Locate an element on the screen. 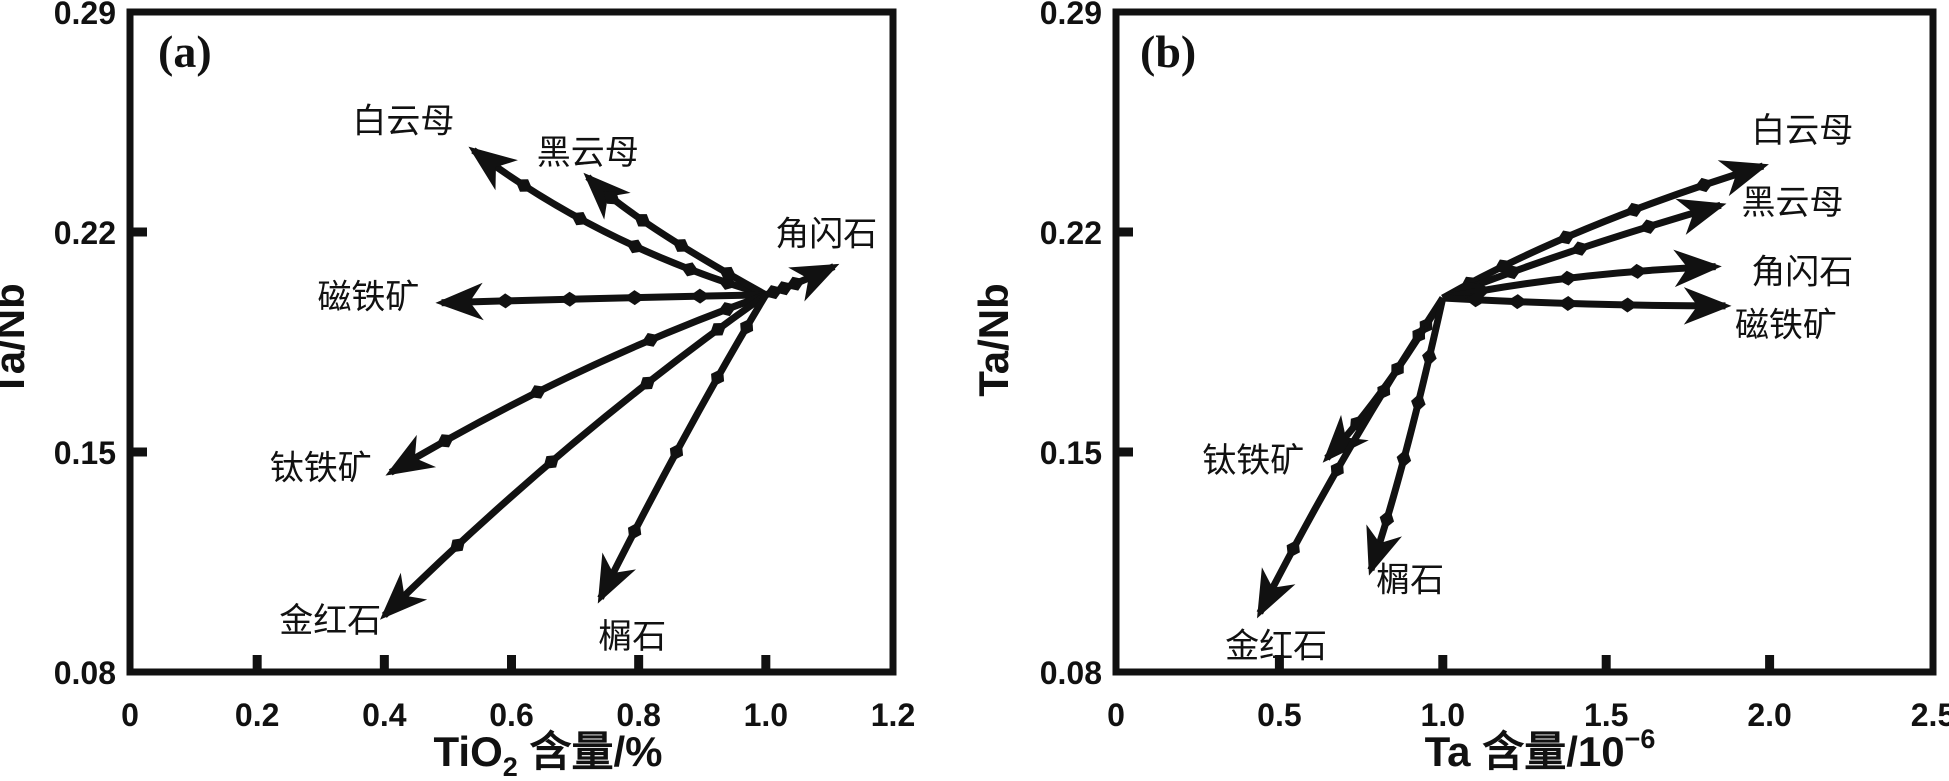 This screenshot has width=1949, height=781. label-magnetite: 磁铁矿 is located at coordinates (1786, 326).